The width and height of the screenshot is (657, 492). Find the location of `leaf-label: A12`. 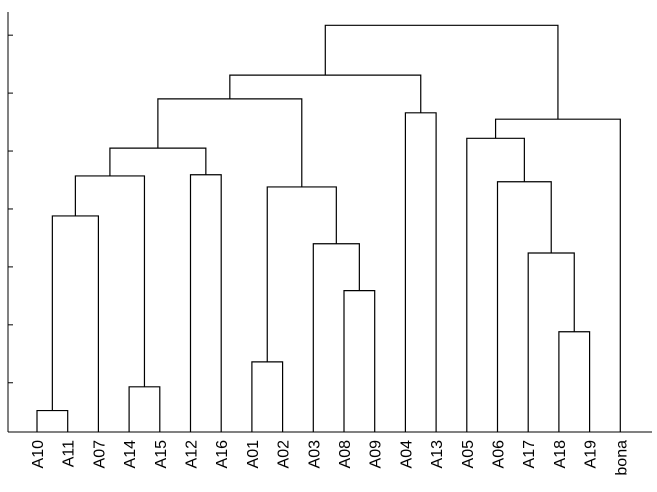

leaf-label: A12 is located at coordinates (192, 454).